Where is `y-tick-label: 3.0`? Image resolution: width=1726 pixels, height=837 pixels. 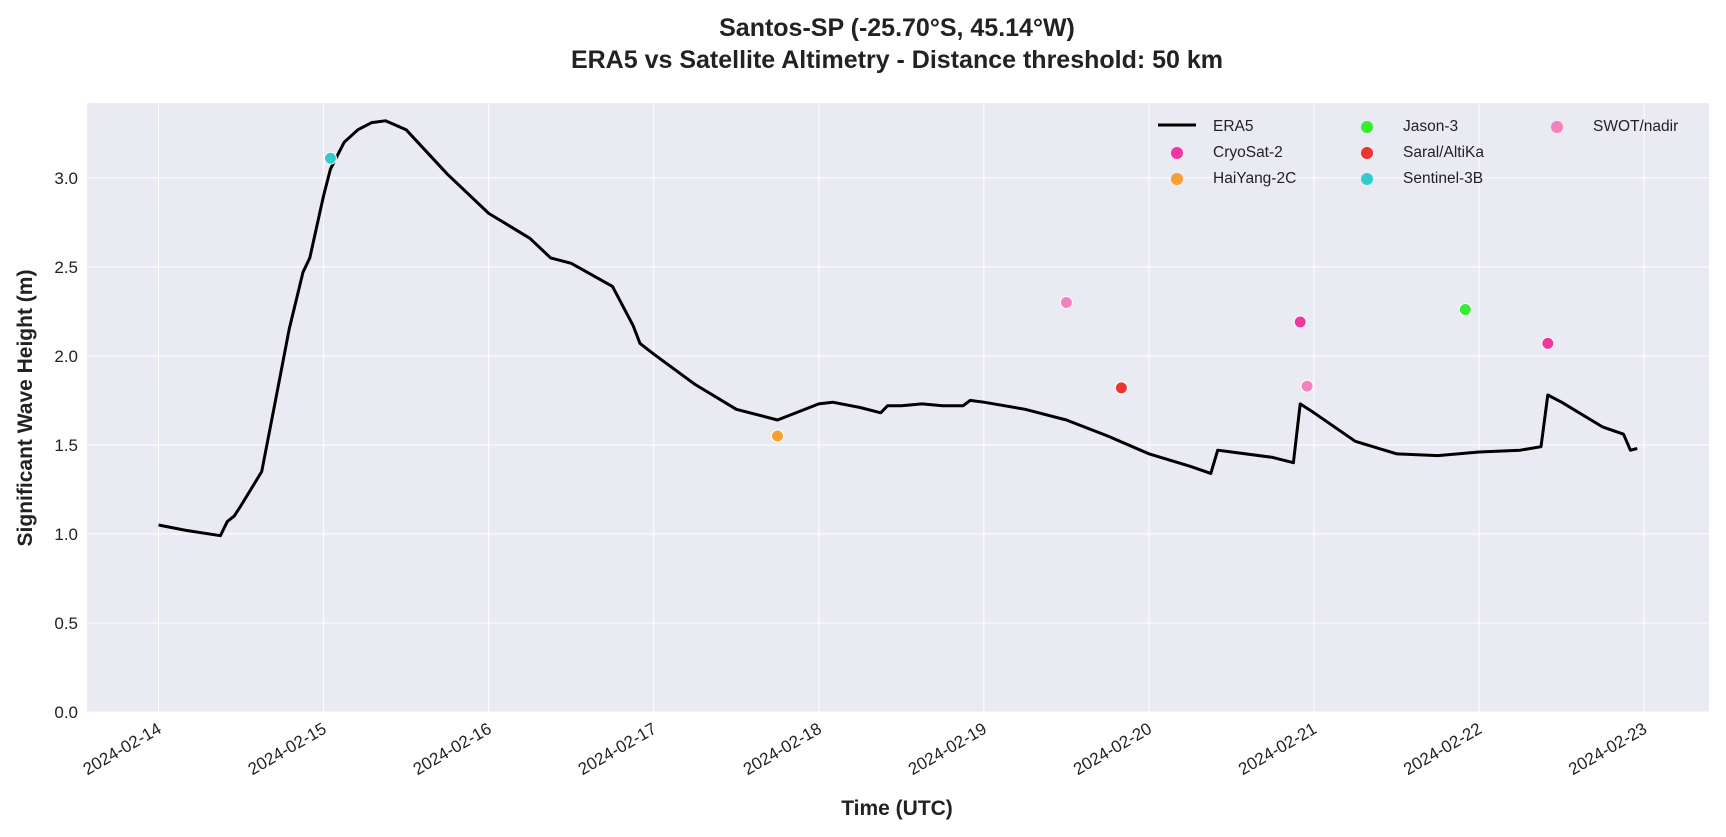 y-tick-label: 3.0 is located at coordinates (66, 178).